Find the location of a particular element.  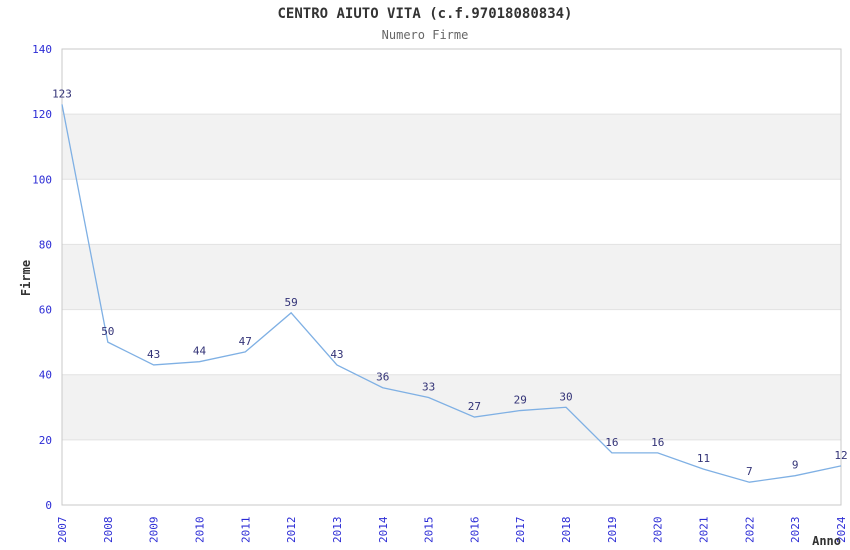

data-point-label: 50 is located at coordinates (107, 331).